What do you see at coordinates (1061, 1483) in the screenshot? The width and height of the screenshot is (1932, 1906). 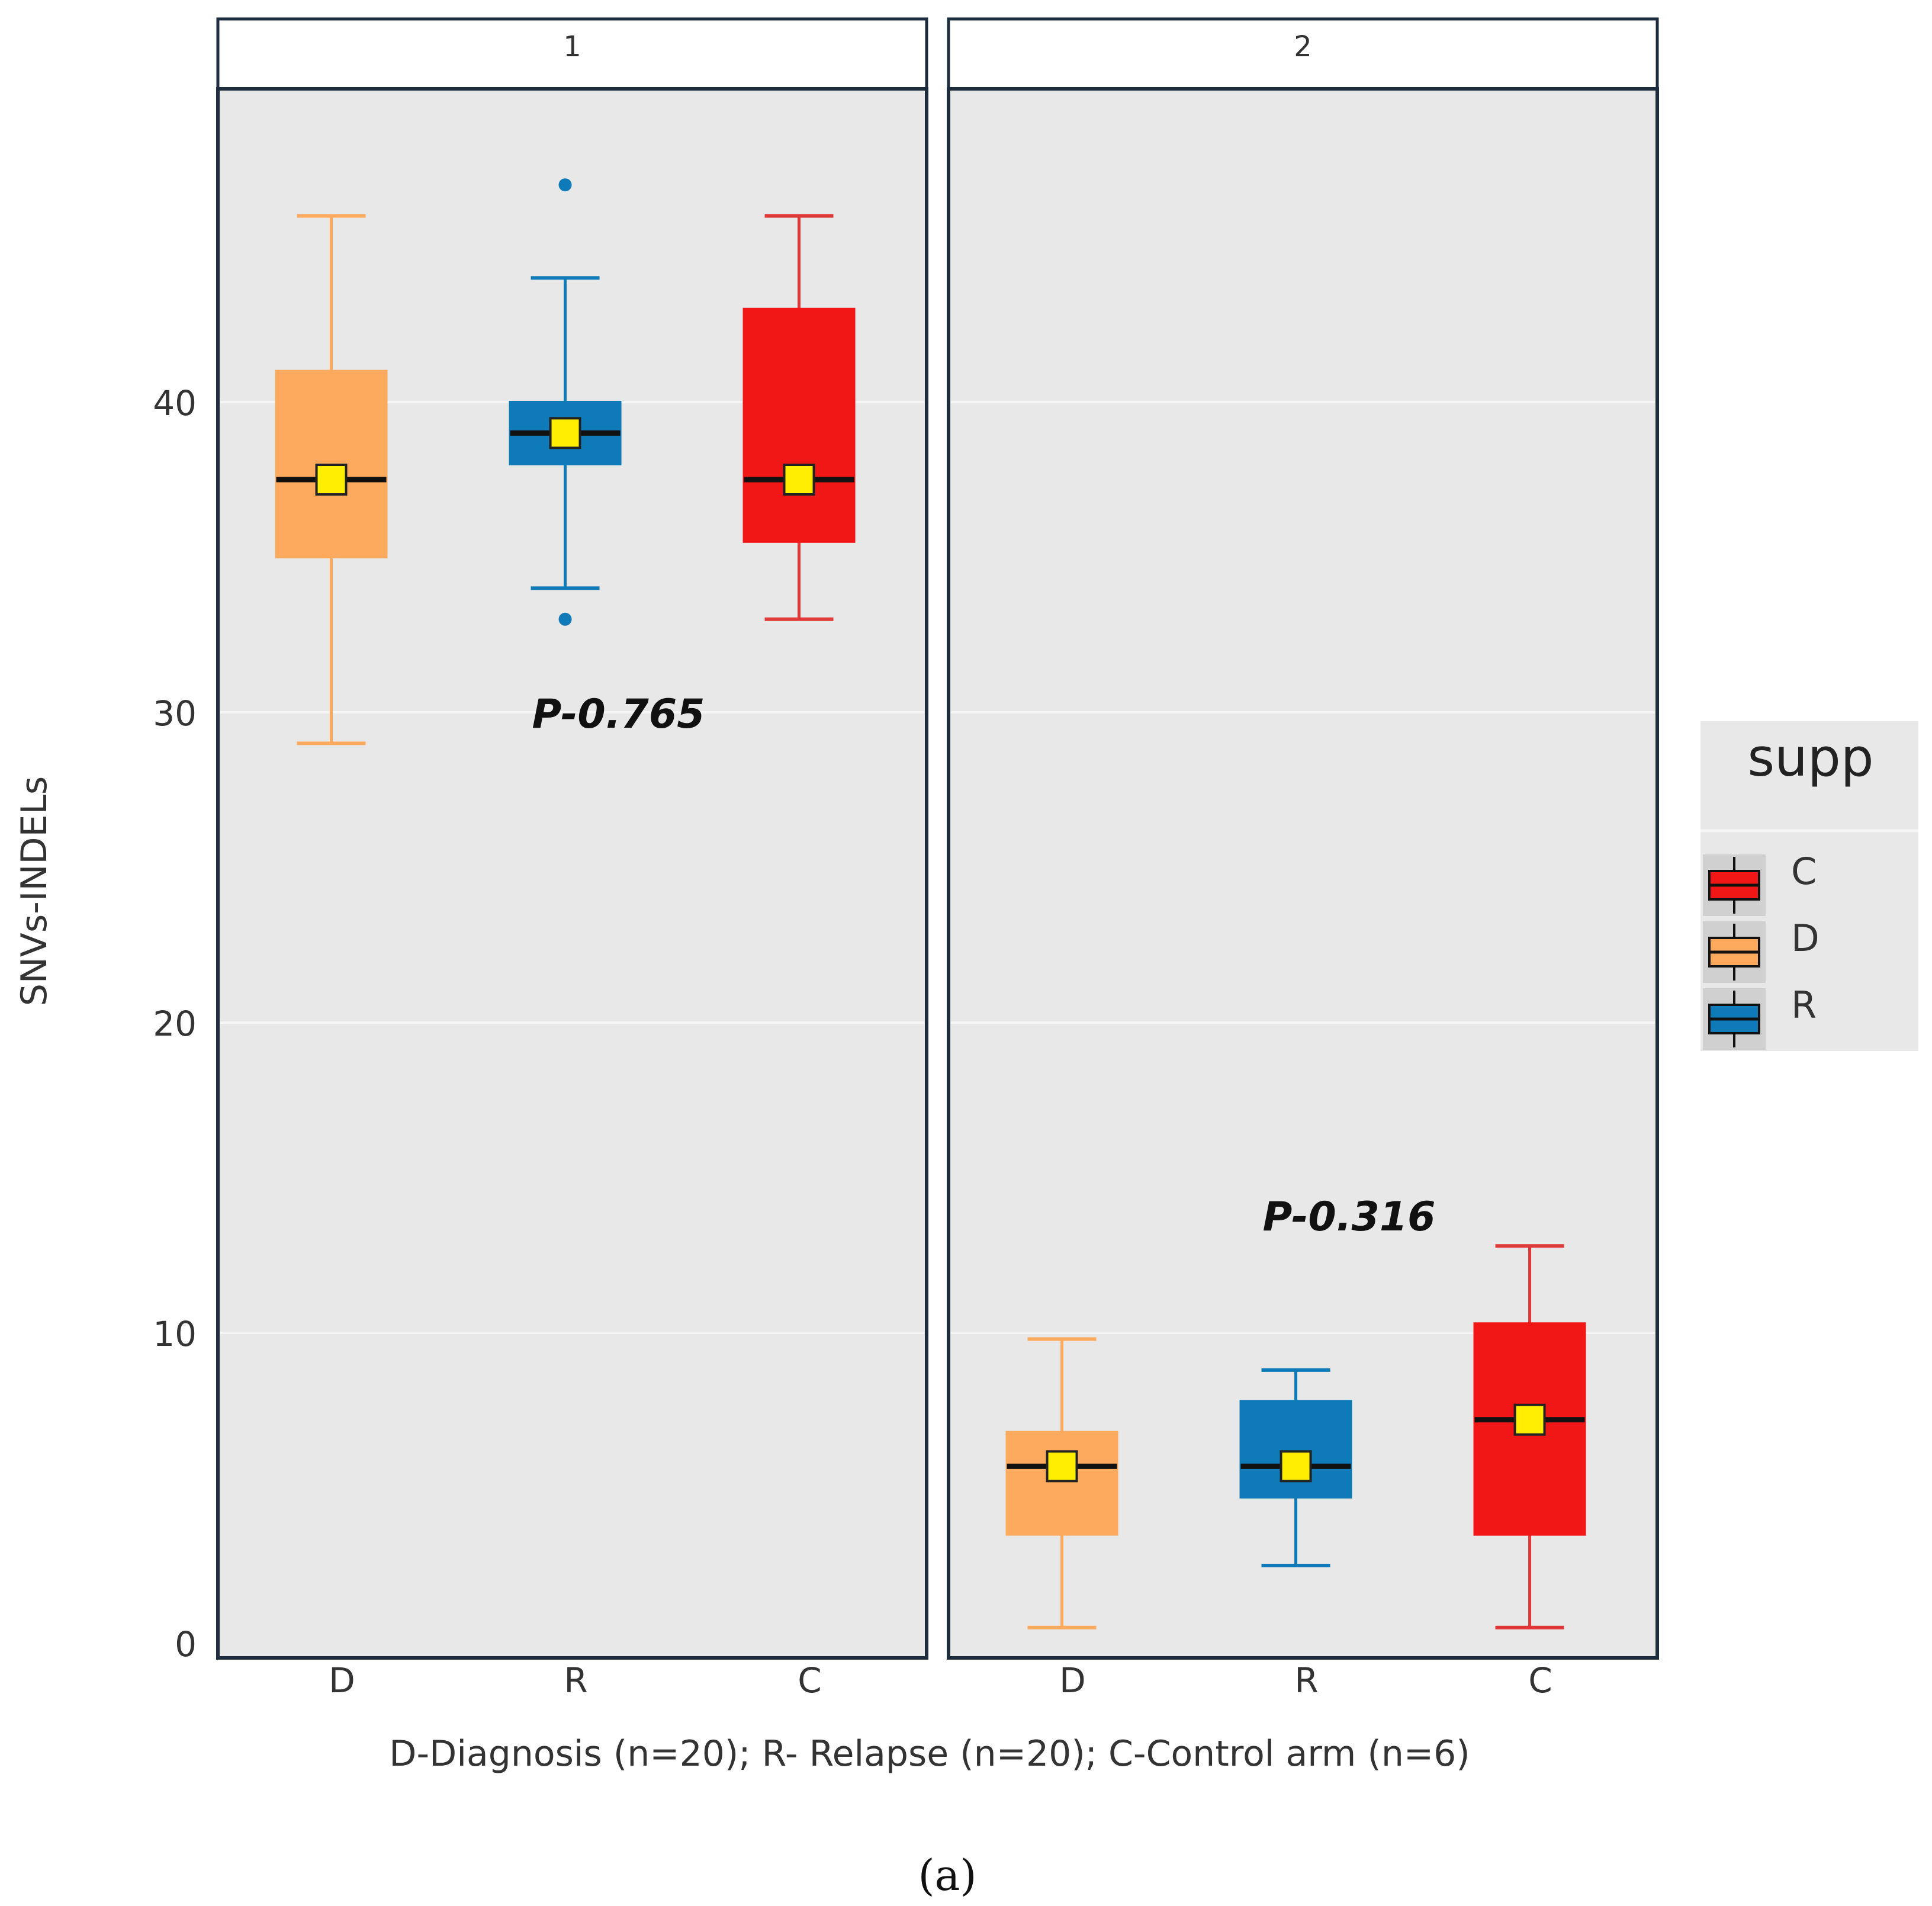 I see `box-D` at bounding box center [1061, 1483].